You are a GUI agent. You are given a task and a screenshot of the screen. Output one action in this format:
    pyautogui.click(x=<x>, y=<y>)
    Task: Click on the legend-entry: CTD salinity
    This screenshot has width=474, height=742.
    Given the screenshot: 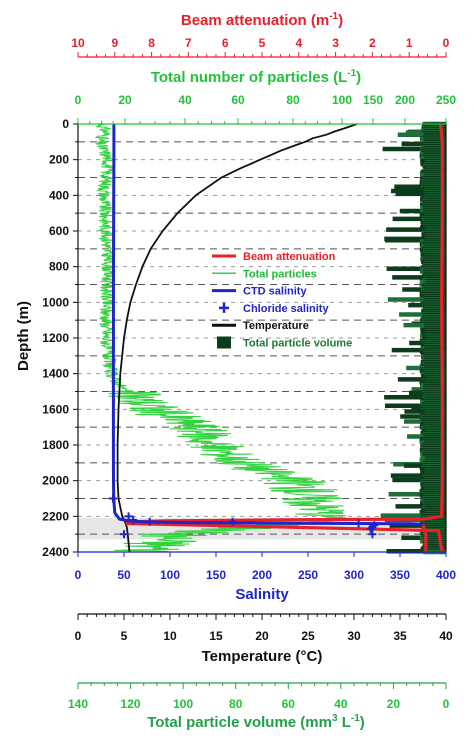 What is the action you would take?
    pyautogui.click(x=259, y=292)
    